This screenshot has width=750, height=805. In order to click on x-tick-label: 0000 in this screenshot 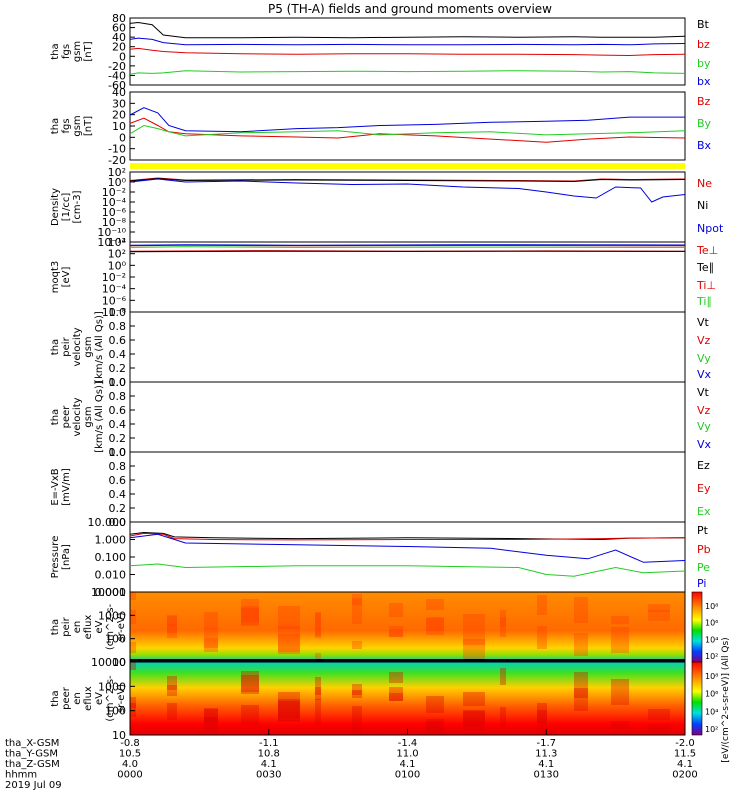, I will do `click(129, 775)`.